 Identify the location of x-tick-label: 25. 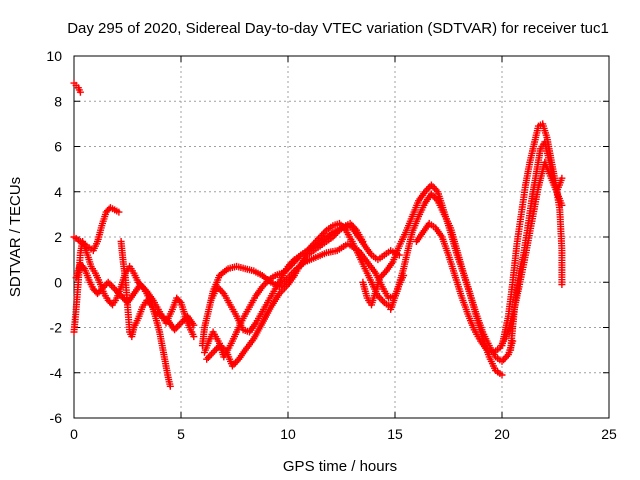
(609, 434).